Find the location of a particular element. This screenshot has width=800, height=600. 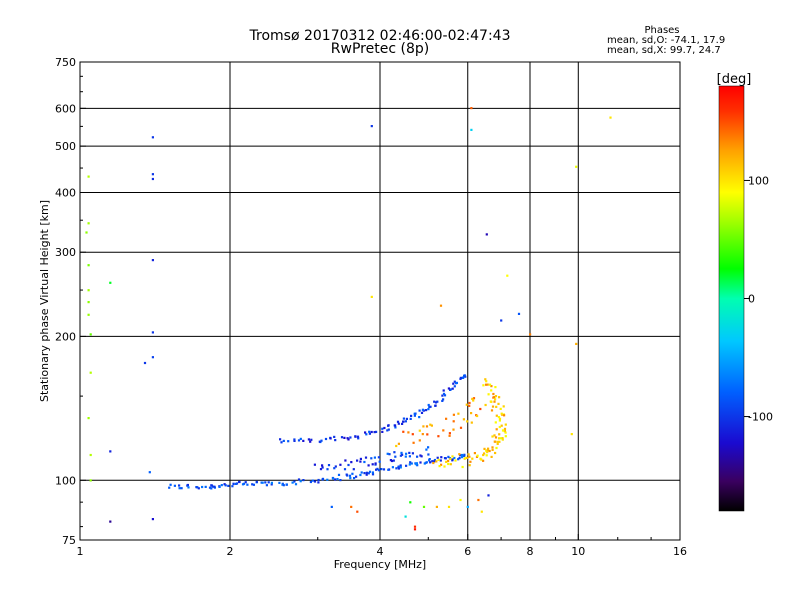

y-tick-label: 500 is located at coordinates (65, 146).